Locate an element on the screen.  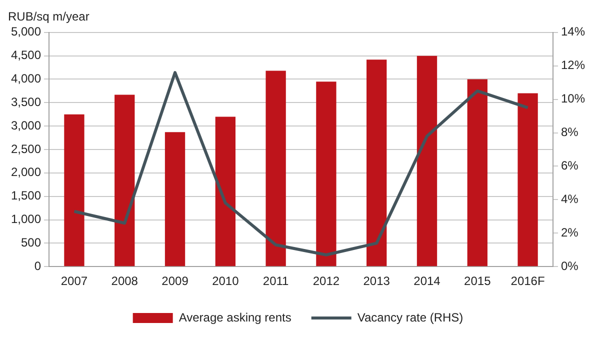
y2-tick-label: 4% is located at coordinates (569, 199).